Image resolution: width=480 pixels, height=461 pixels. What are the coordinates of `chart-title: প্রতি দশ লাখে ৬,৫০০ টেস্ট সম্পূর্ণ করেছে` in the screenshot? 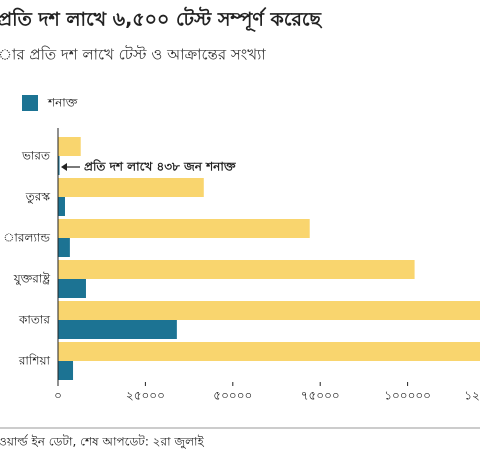 It's located at (161, 20).